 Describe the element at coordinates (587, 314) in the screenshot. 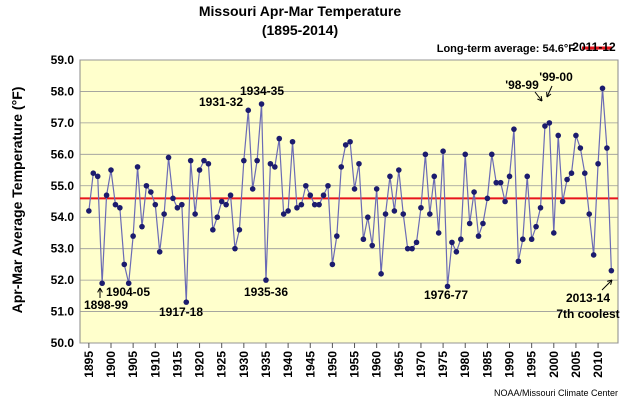

I see `annotation: 7th coolest` at that location.